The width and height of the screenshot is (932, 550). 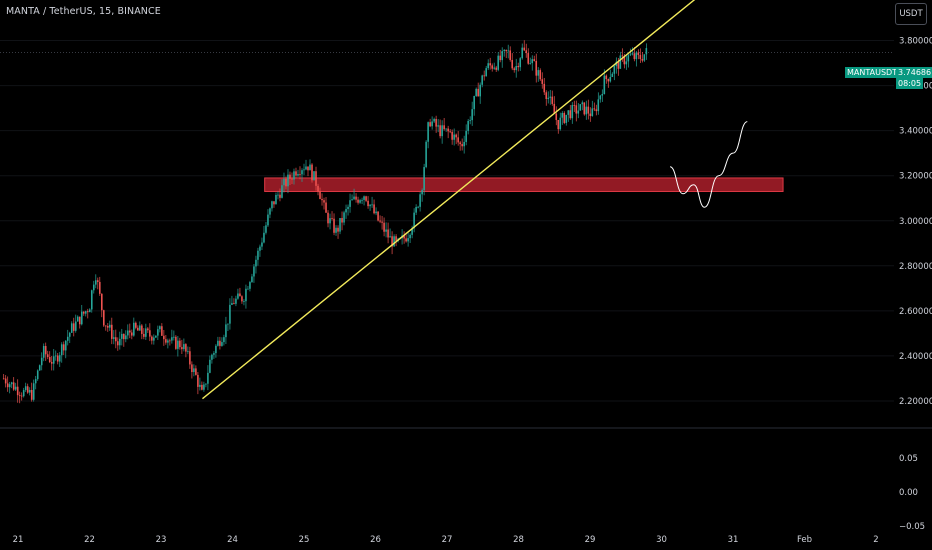 What do you see at coordinates (304, 540) in the screenshot?
I see `time-tick-label: 25` at bounding box center [304, 540].